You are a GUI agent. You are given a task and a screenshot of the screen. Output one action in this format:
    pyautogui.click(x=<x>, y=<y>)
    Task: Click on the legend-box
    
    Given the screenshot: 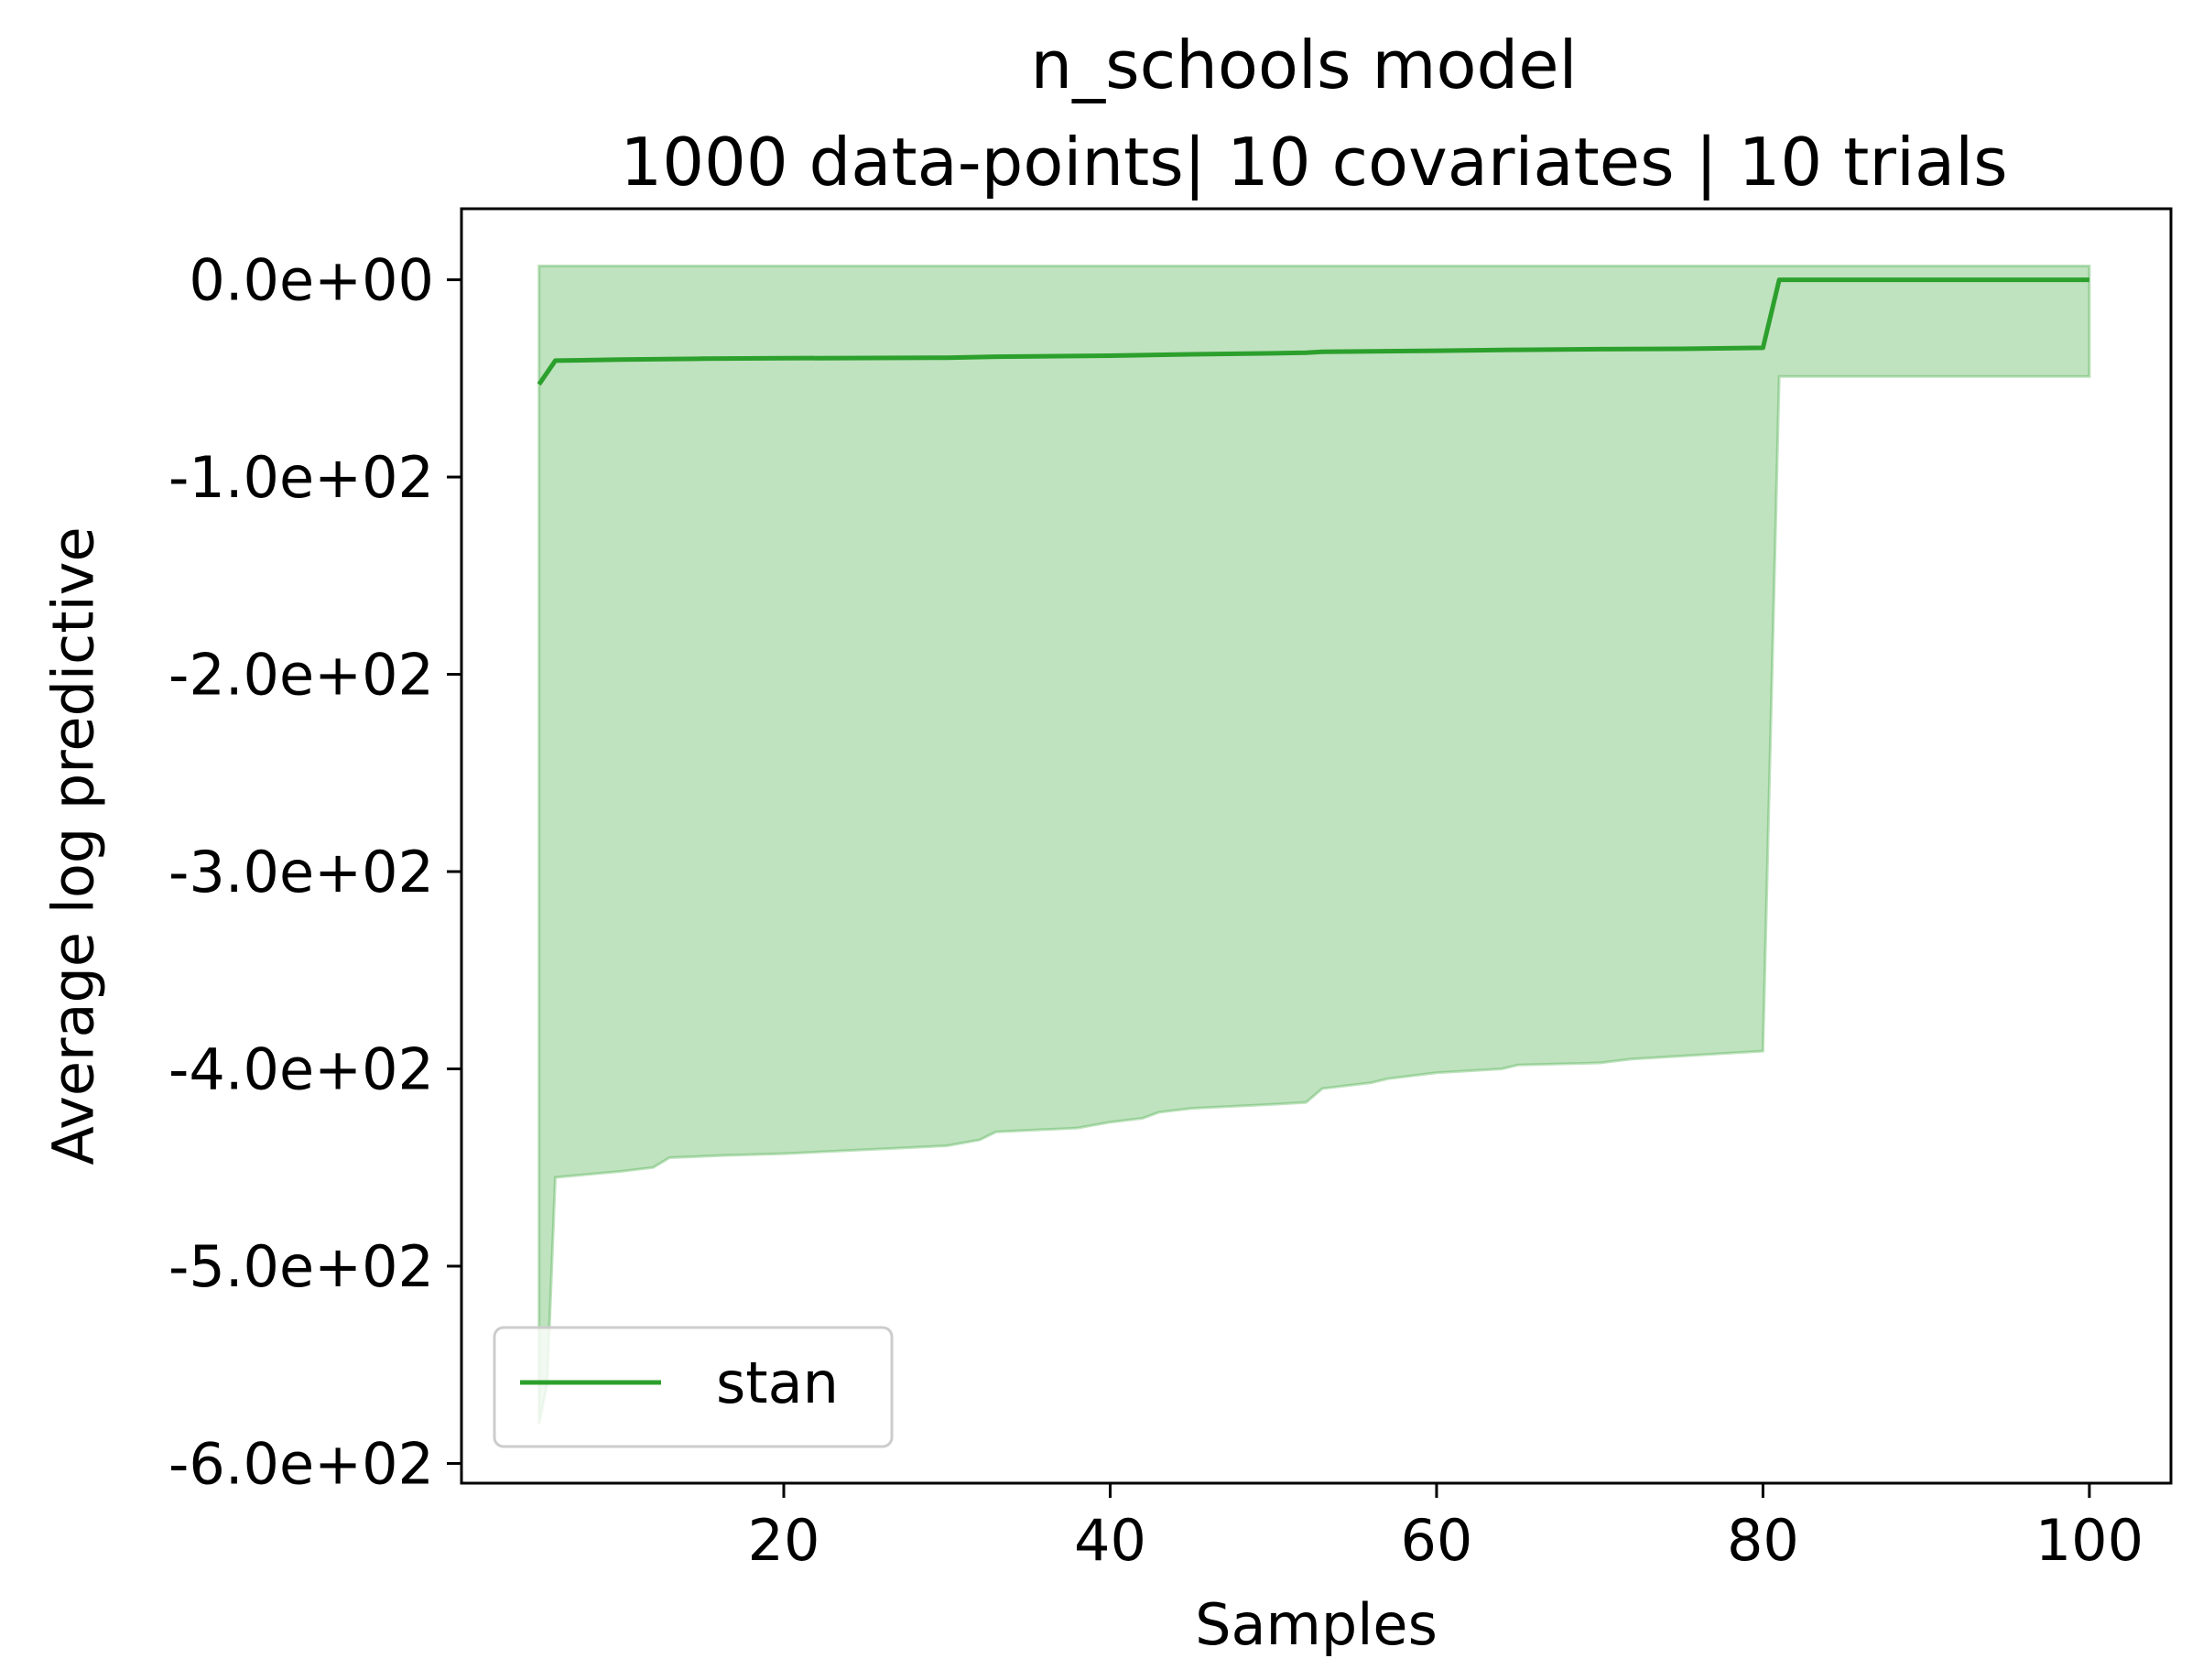 What is the action you would take?
    pyautogui.click(x=694, y=1387)
    